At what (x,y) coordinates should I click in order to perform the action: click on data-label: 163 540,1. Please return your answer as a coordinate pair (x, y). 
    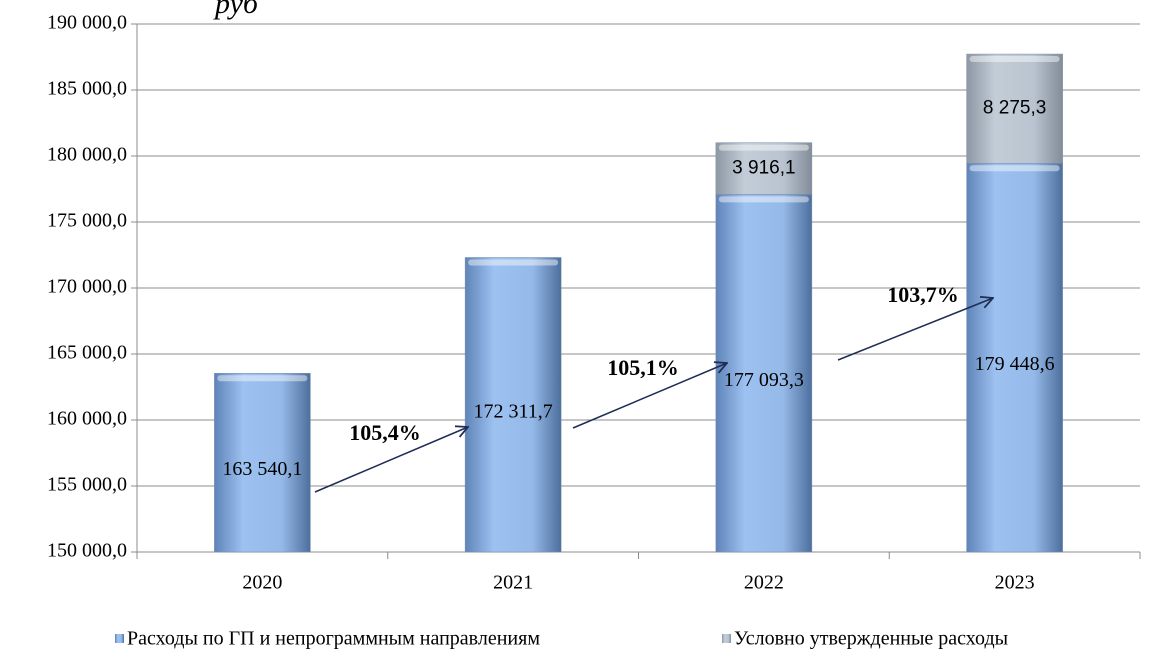
    Looking at the image, I should click on (262, 469).